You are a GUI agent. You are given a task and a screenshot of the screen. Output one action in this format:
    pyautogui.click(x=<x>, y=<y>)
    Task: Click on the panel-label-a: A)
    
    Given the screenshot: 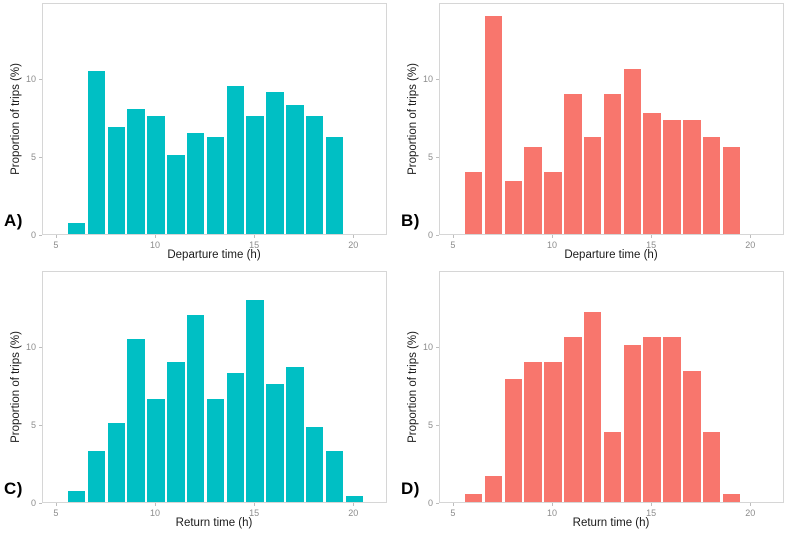 What is the action you would take?
    pyautogui.click(x=13, y=220)
    